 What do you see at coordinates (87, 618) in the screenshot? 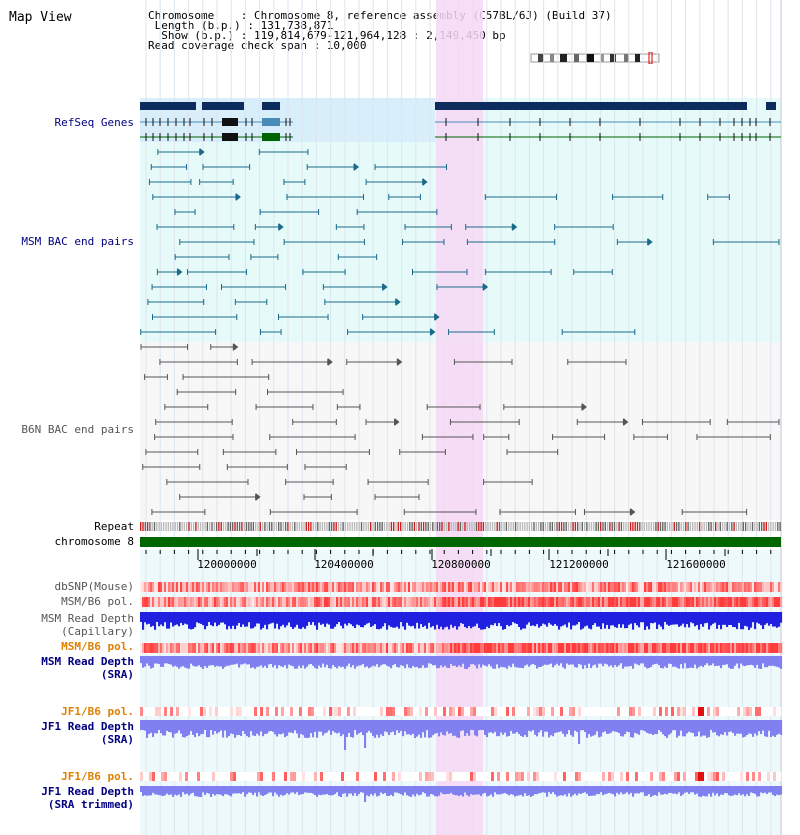
I see `track-label-msm-depth-cap: MSM Read Depth` at bounding box center [87, 618].